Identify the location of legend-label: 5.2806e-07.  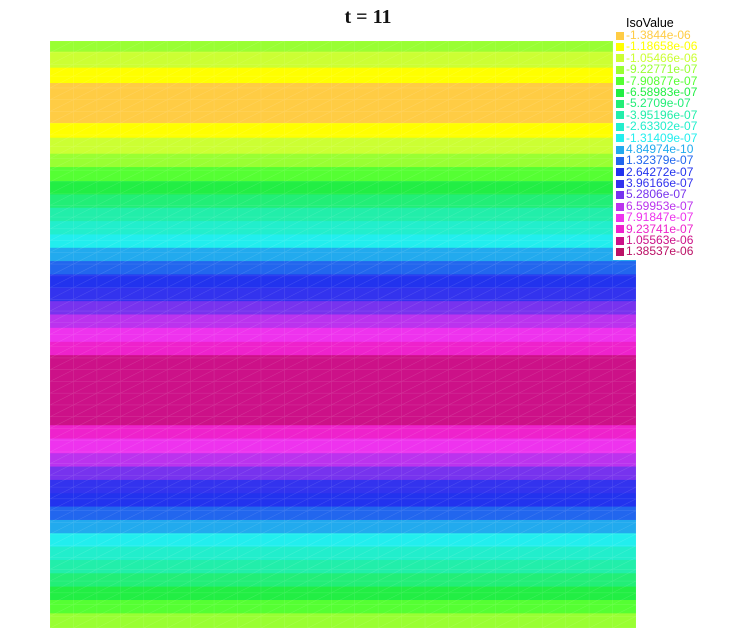
(656, 194).